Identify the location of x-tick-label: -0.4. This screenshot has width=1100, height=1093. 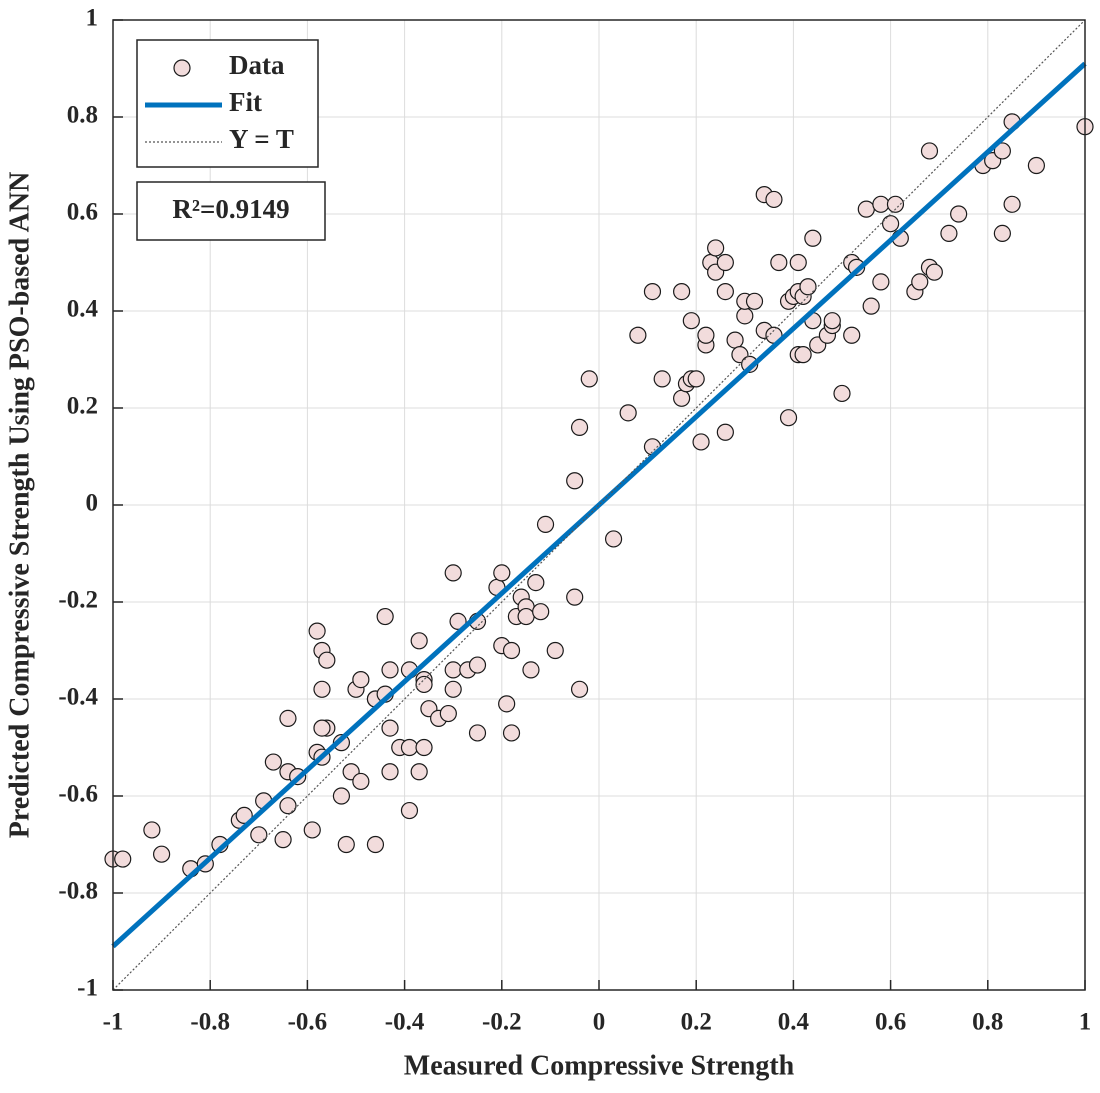
(405, 1022).